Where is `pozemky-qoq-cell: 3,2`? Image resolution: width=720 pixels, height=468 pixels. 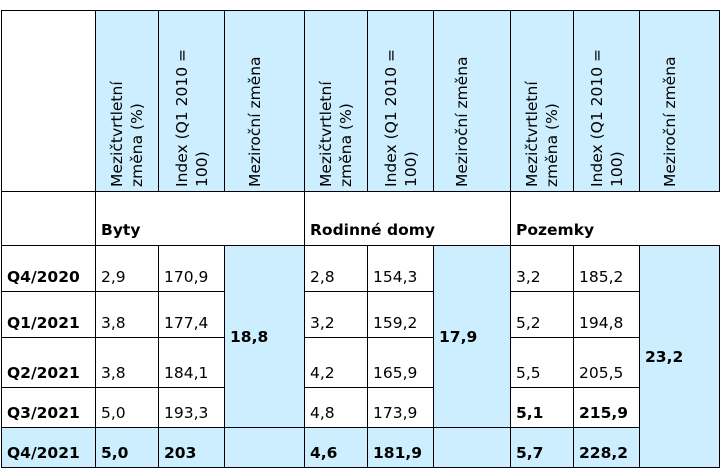
pozemky-qoq-cell: 3,2 is located at coordinates (542, 268).